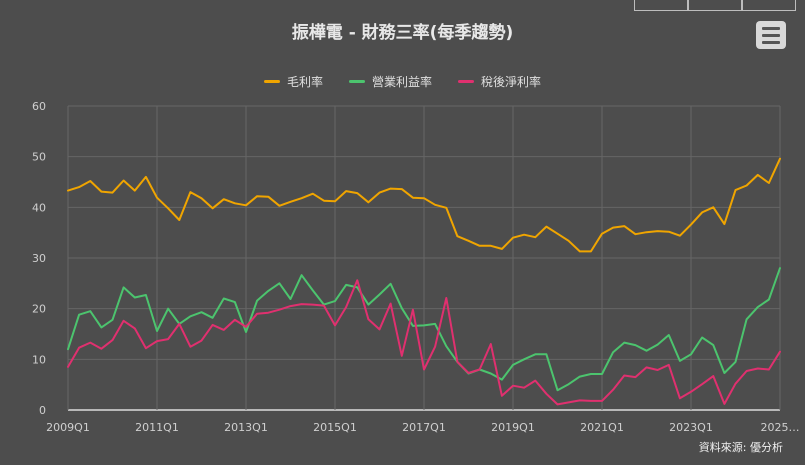 The height and width of the screenshot is (465, 805). Describe the element at coordinates (466, 81) in the screenshot. I see `legend-swatch-net` at that location.